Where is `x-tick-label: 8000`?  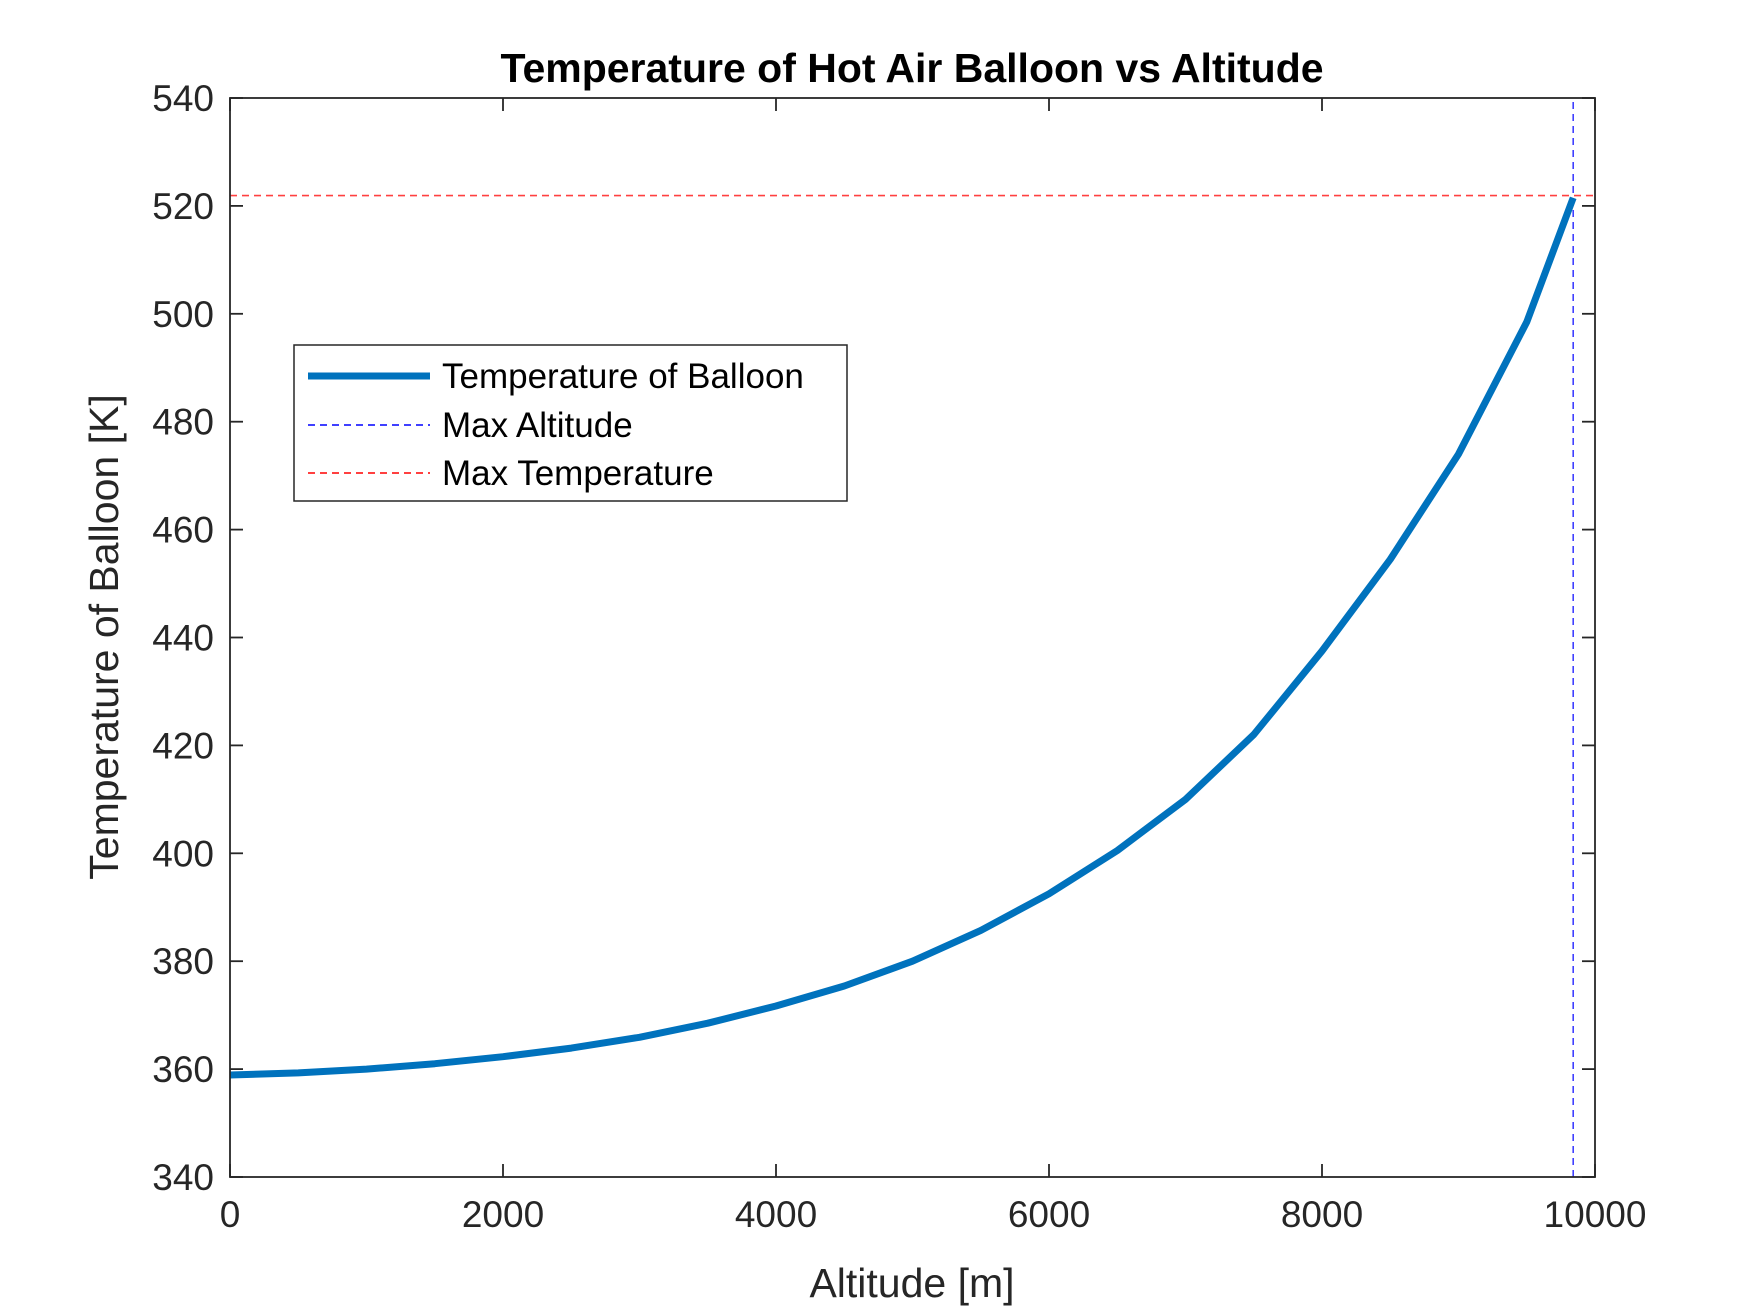 x-tick-label: 8000 is located at coordinates (1322, 1214).